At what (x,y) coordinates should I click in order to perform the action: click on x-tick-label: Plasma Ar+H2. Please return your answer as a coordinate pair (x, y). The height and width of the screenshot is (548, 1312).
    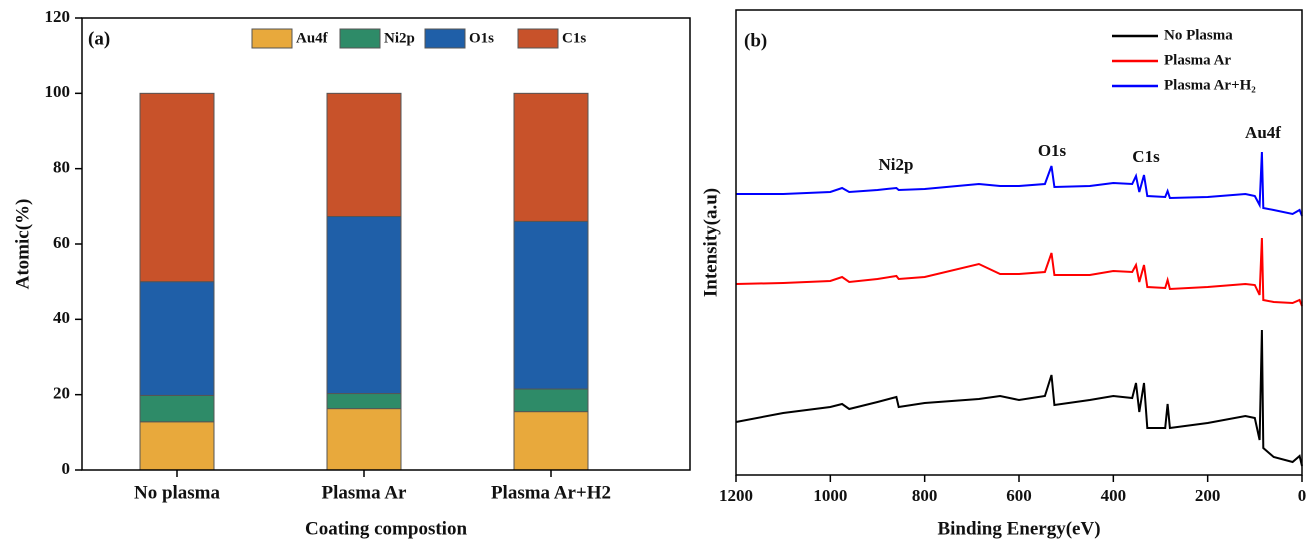
    Looking at the image, I should click on (551, 492).